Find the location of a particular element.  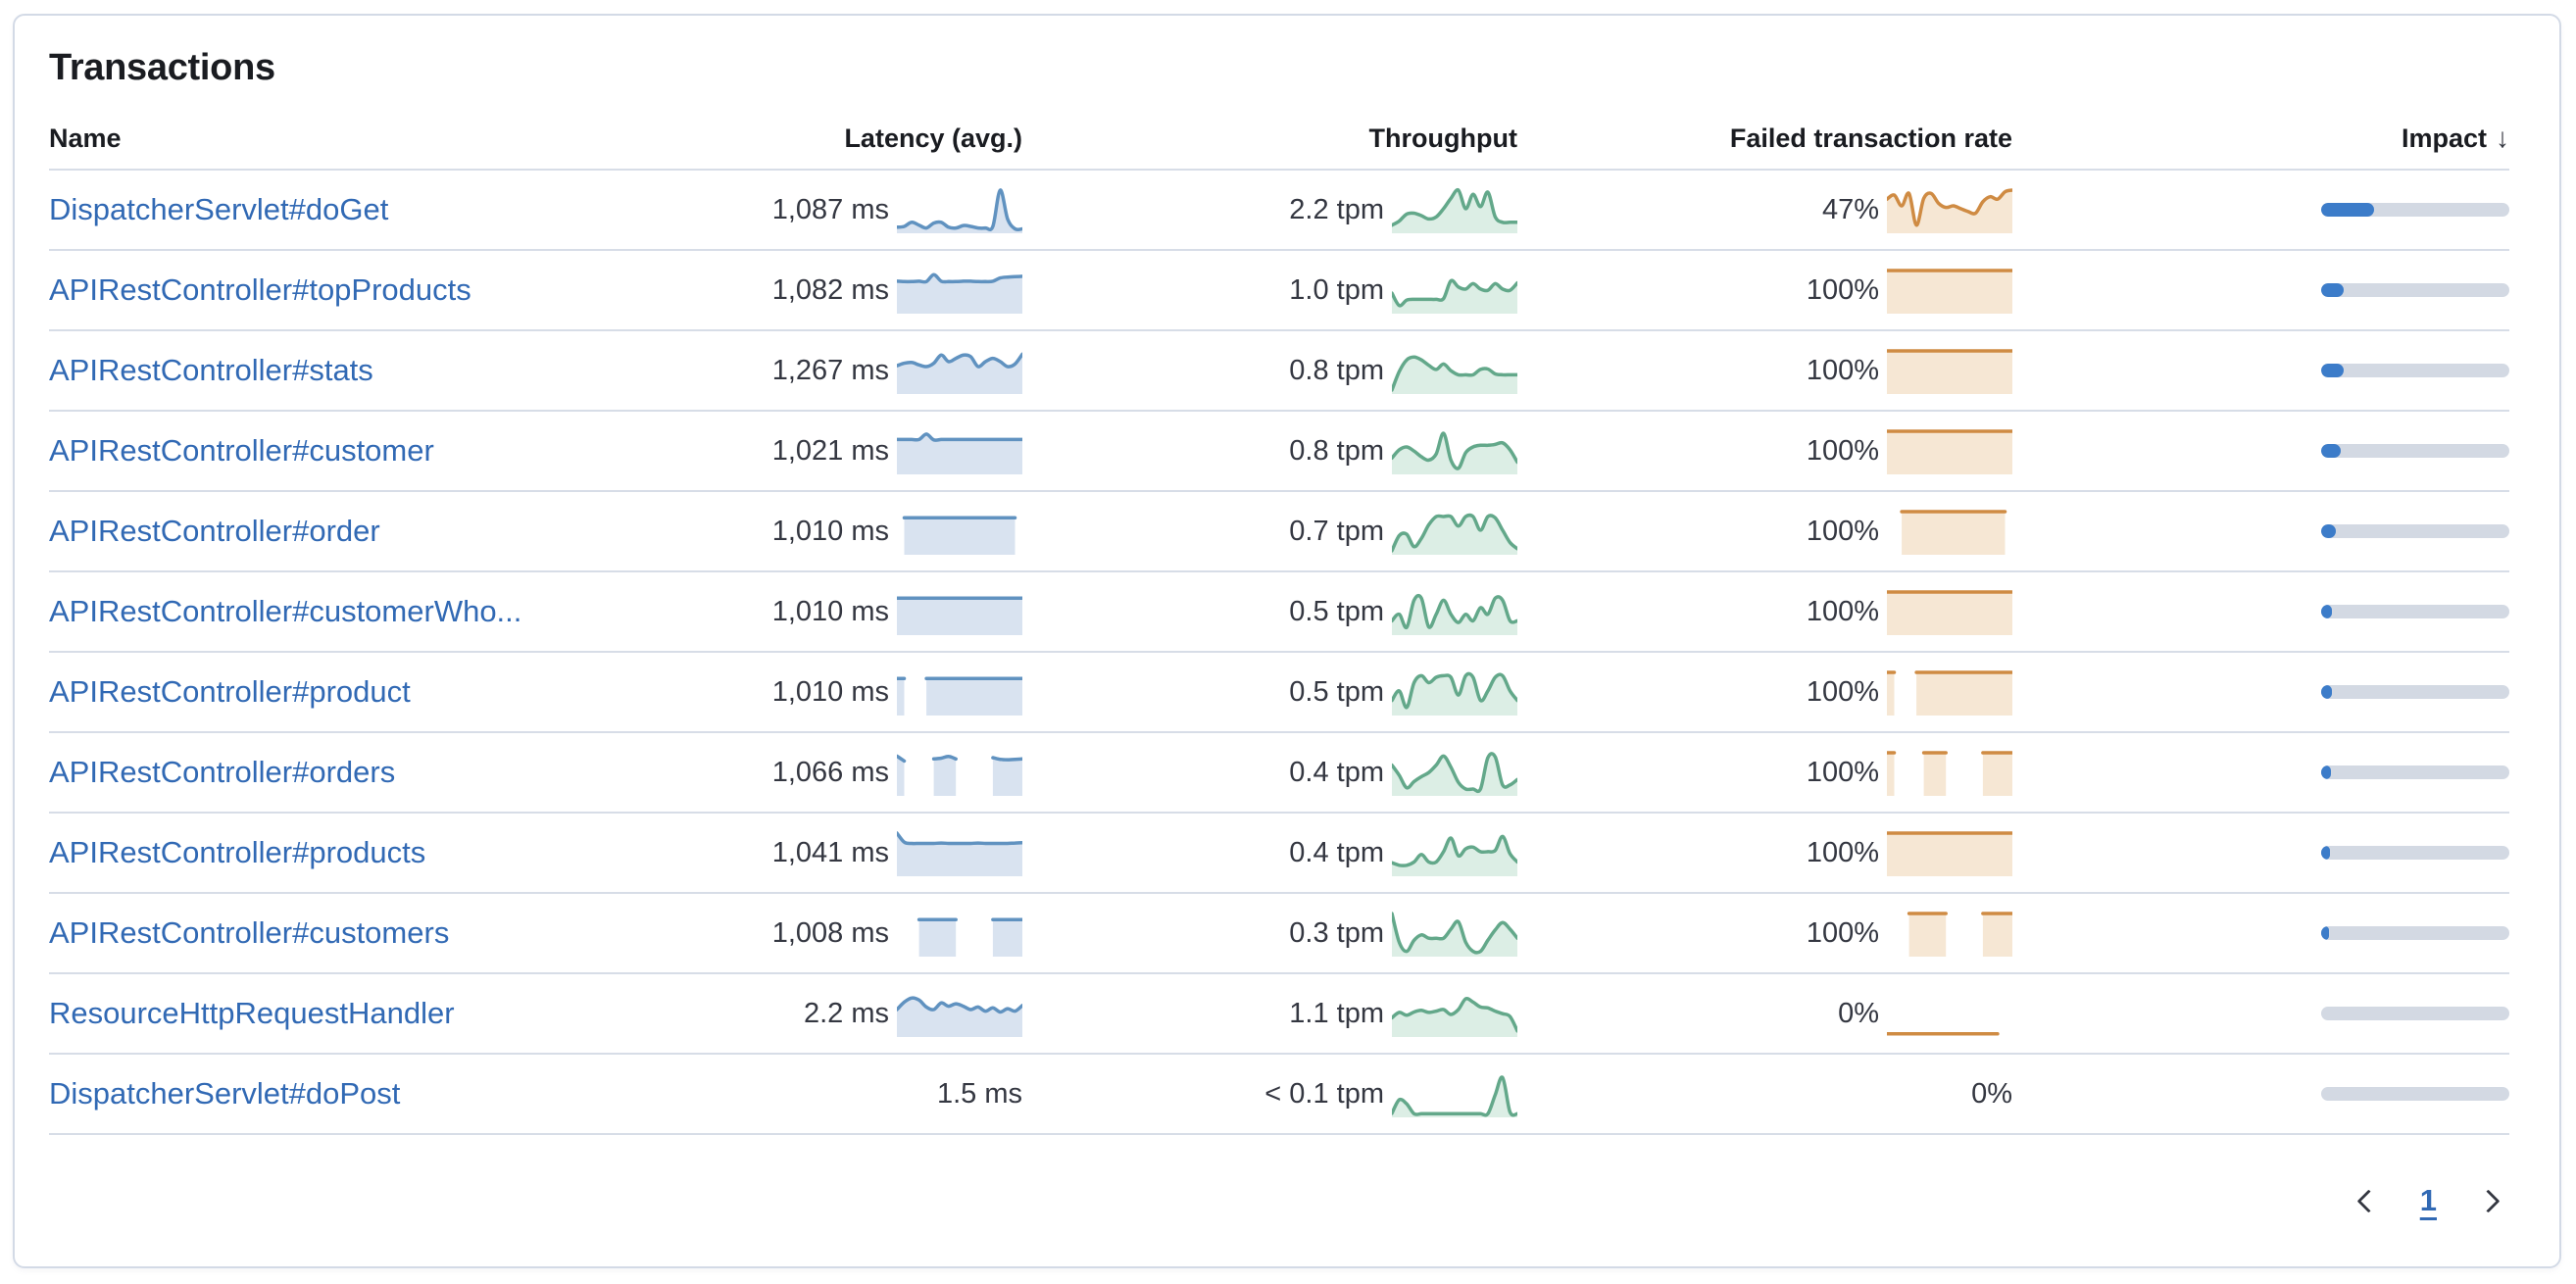

previous-page-button is located at coordinates (2369, 1200).